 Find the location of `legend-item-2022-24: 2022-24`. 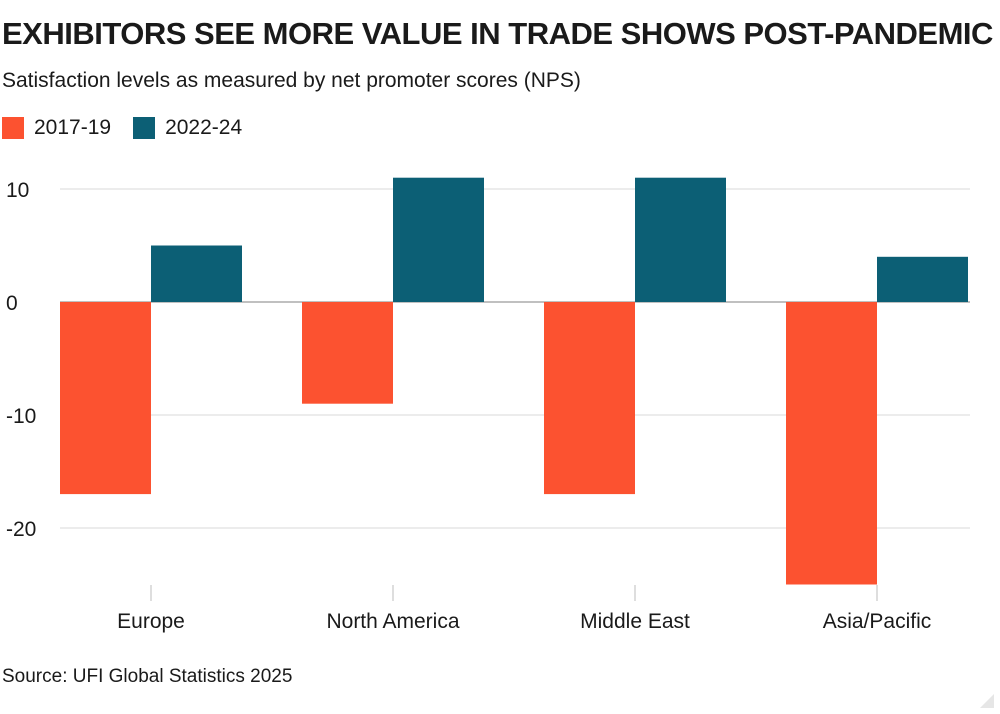

legend-item-2022-24: 2022-24 is located at coordinates (187, 128).